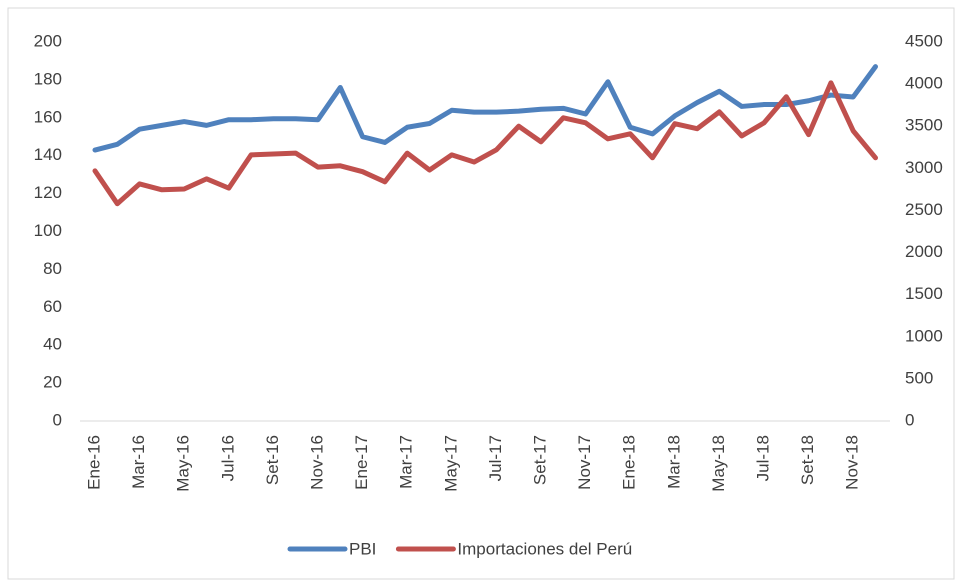 This screenshot has width=955, height=585. What do you see at coordinates (485, 108) in the screenshot?
I see `series-line` at bounding box center [485, 108].